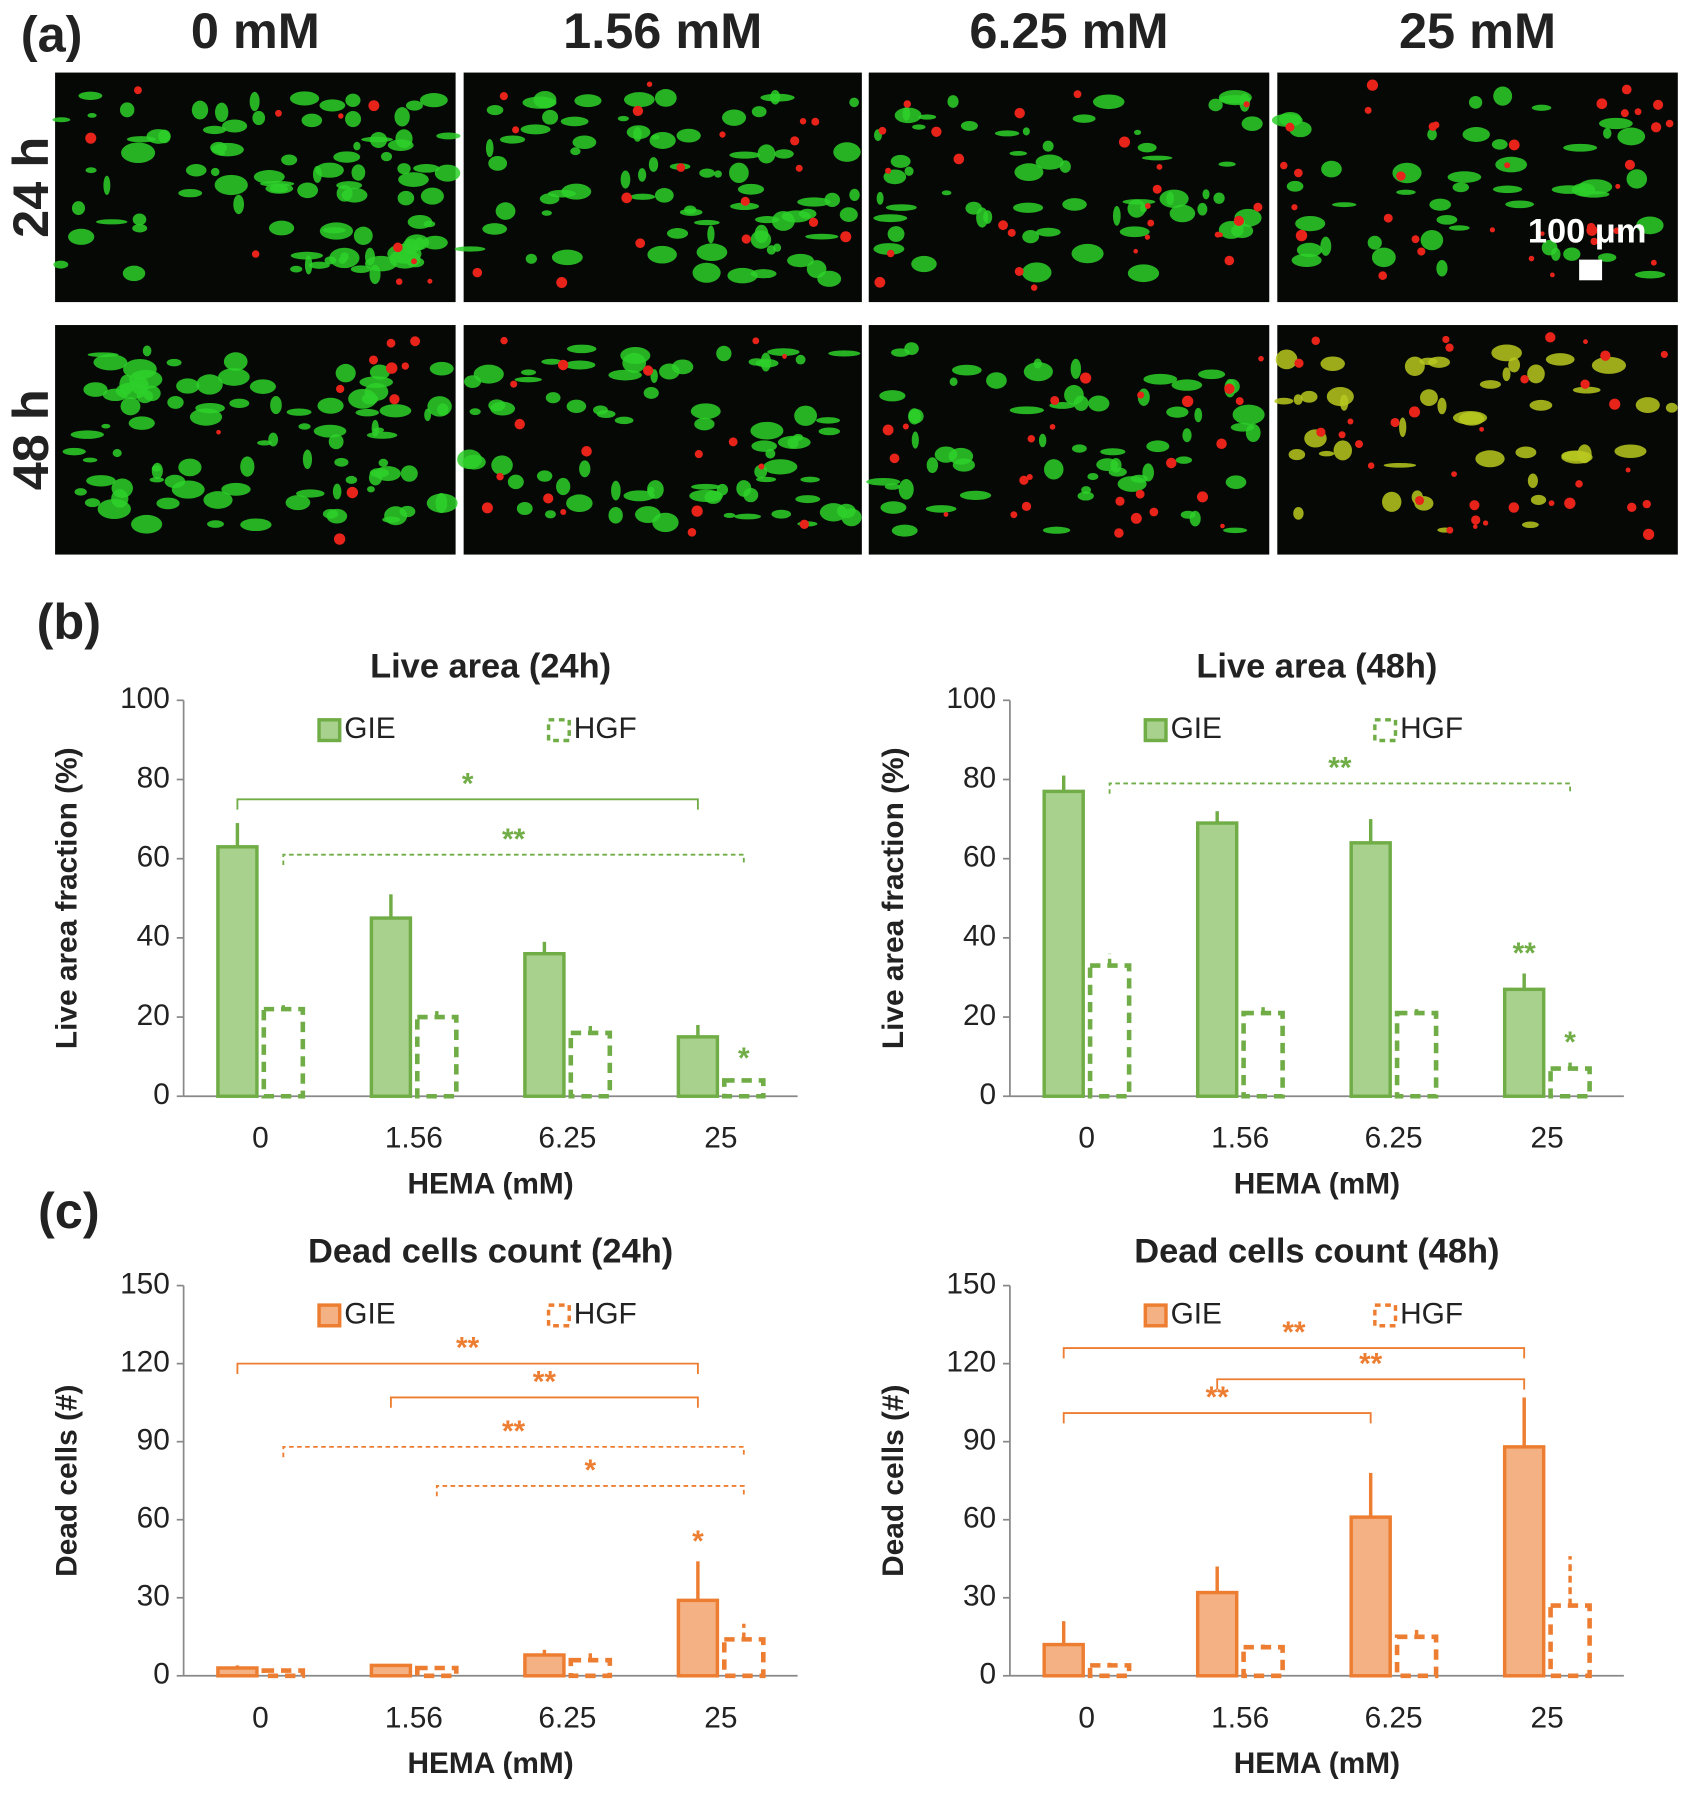 This screenshot has height=1800, width=1687. Describe the element at coordinates (513, 1451) in the screenshot. I see `significance-bracket` at that location.